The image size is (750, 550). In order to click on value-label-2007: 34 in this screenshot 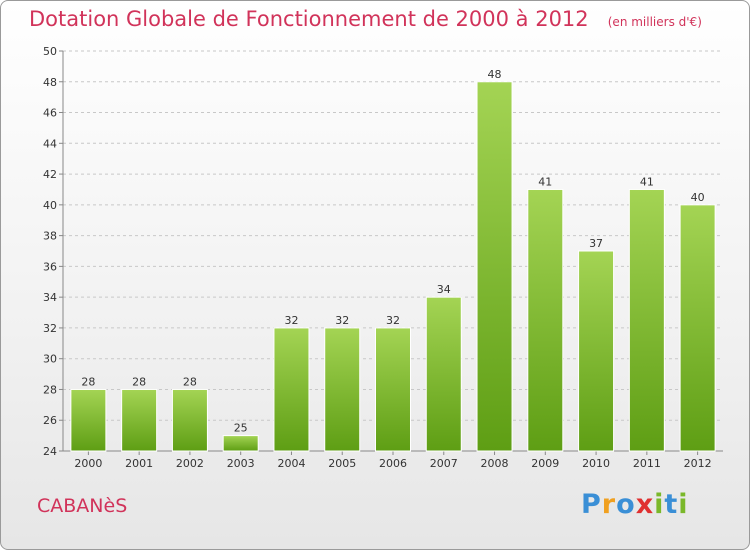, I will do `click(444, 289)`.